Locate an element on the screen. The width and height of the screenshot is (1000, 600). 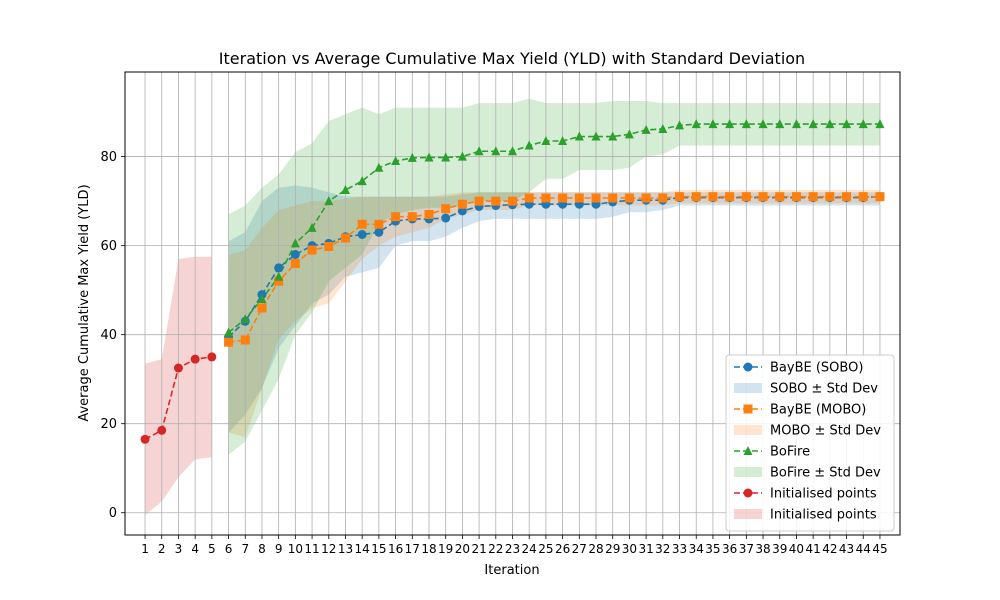
x-tick-label: 41 is located at coordinates (813, 549).